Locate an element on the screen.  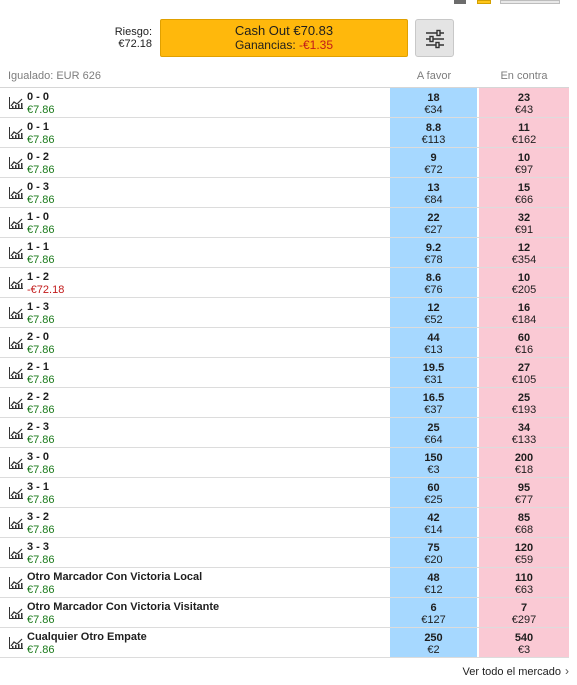
lay-price-cell: 12 €354 is located at coordinates (524, 252).